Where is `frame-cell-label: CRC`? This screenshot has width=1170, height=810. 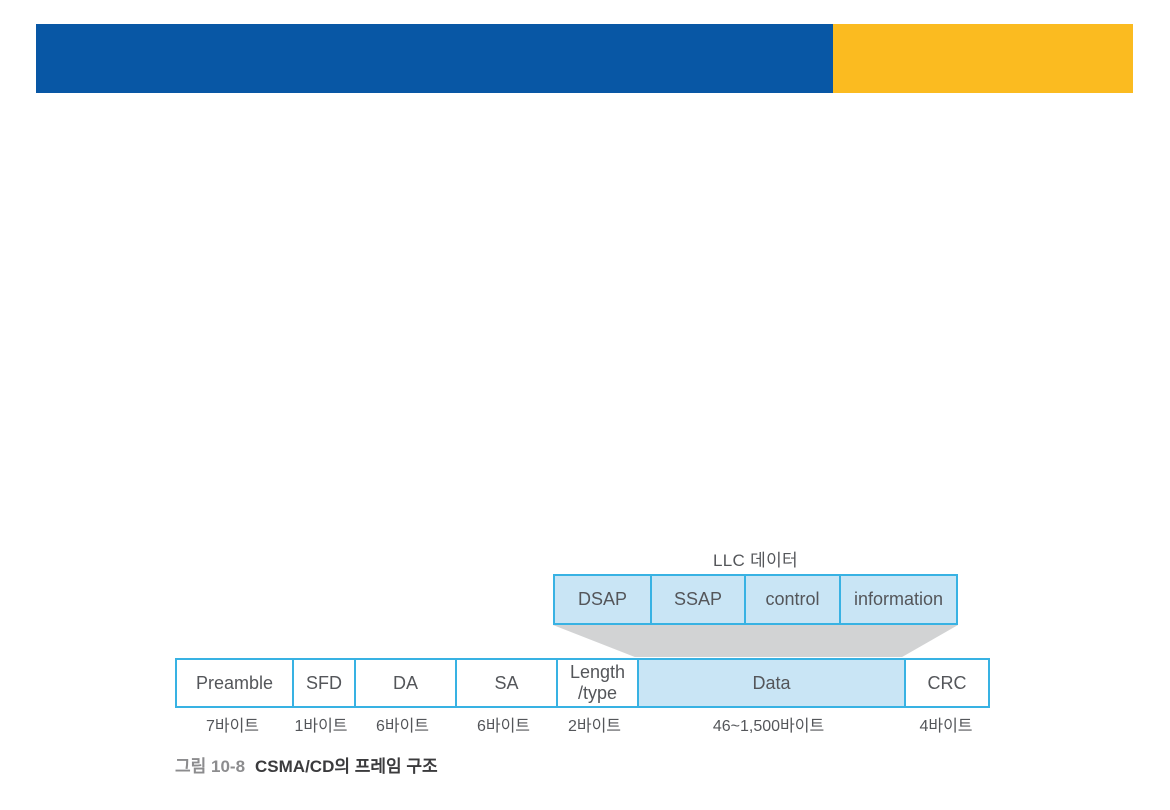 frame-cell-label: CRC is located at coordinates (947, 682).